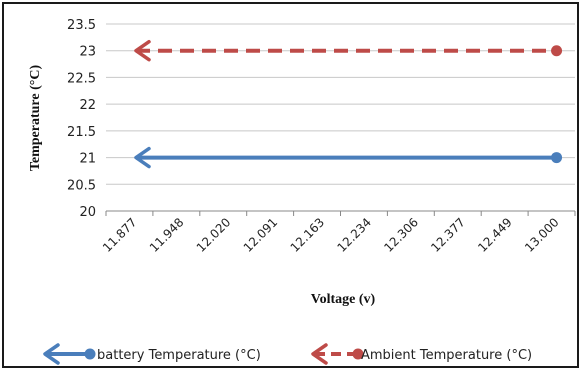 Image resolution: width=585 pixels, height=374 pixels. Describe the element at coordinates (167, 235) in the screenshot. I see `x-tick-label: 11.948` at that location.